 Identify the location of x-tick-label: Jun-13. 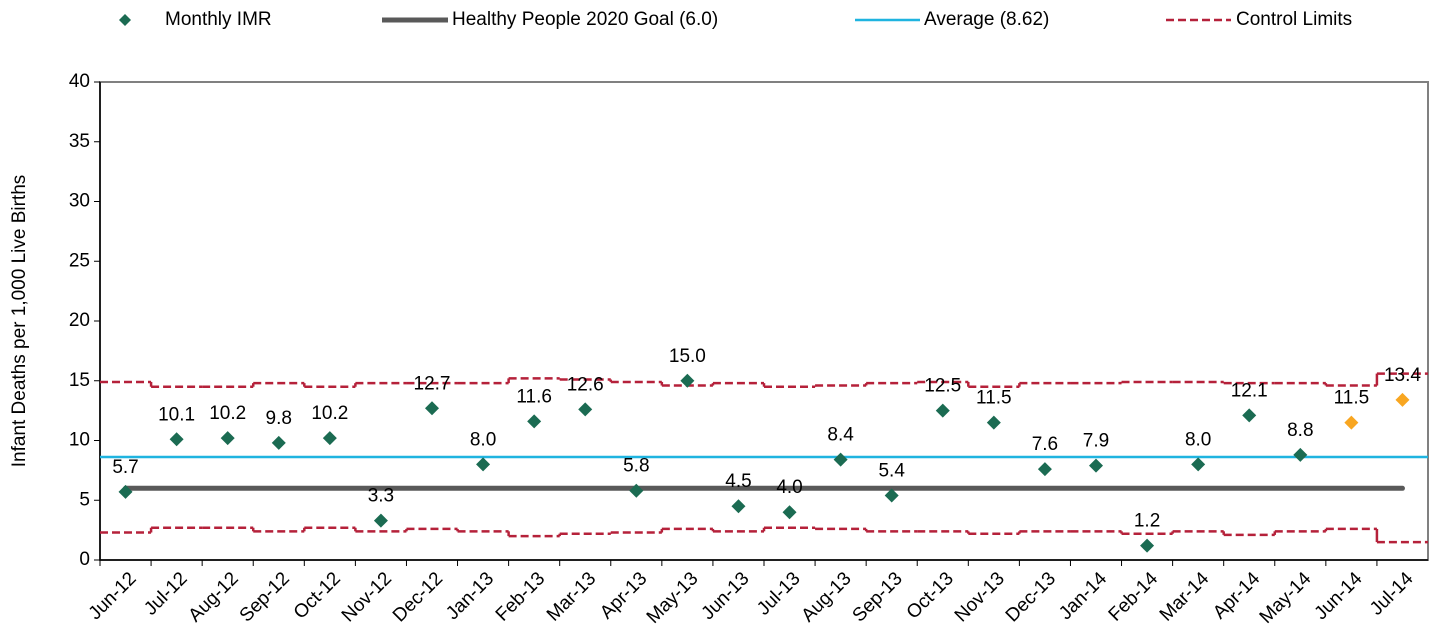
(726, 596).